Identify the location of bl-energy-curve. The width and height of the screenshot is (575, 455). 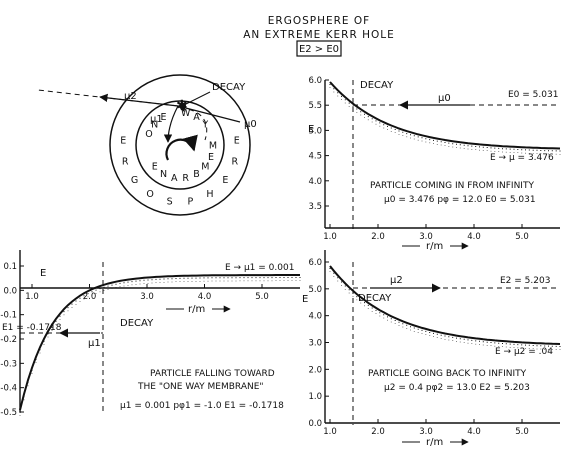
(159, 342).